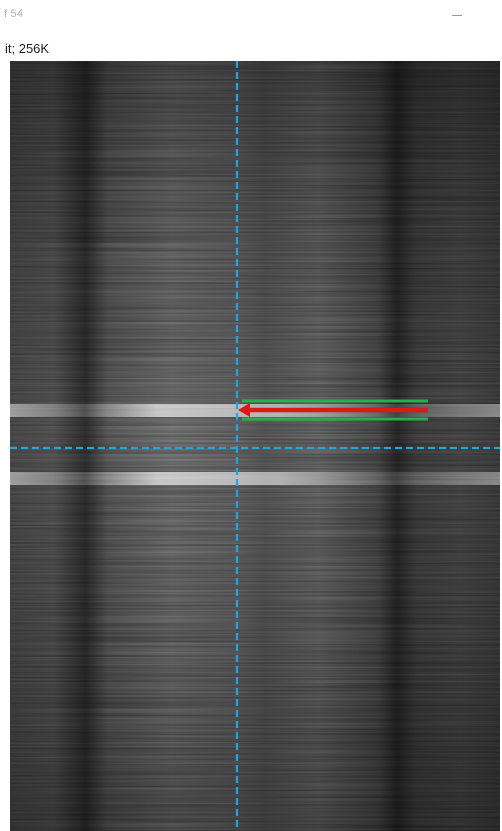 This screenshot has height=831, width=502. What do you see at coordinates (333, 410) in the screenshot?
I see `roi-arrow-icon` at bounding box center [333, 410].